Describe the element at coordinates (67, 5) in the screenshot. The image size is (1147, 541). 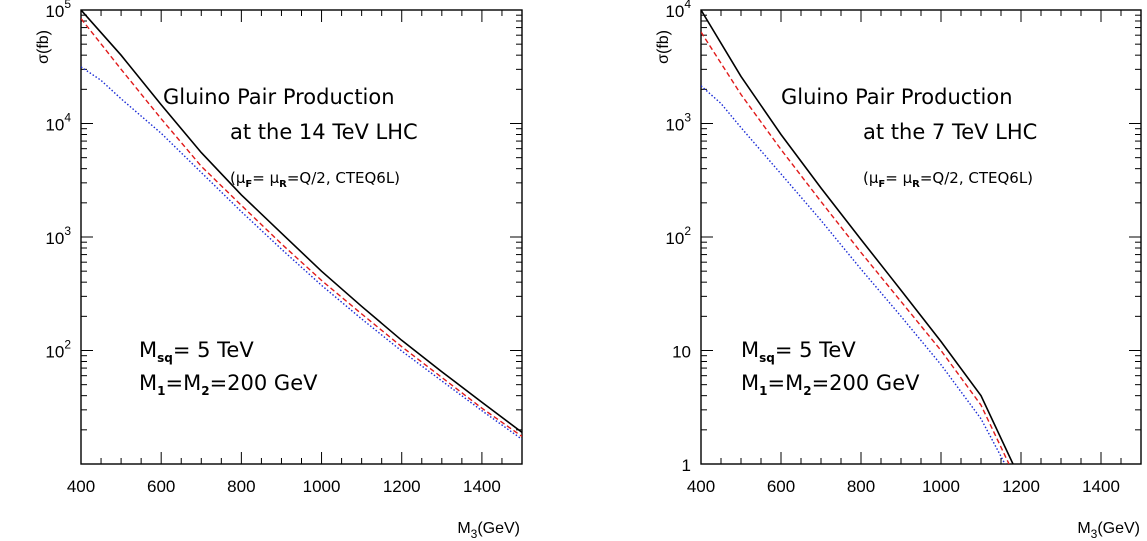
I see `y-tick-exponent: 5` at that location.